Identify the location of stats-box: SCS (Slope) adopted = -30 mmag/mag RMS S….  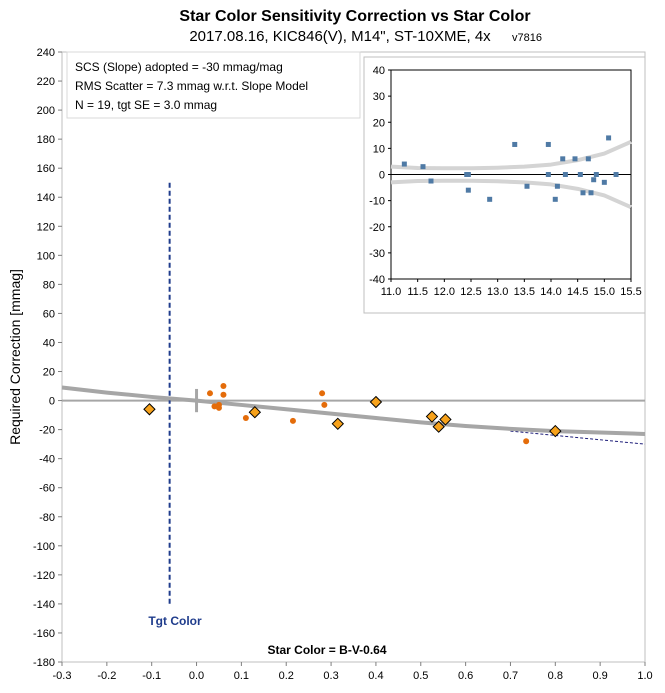
(213, 85).